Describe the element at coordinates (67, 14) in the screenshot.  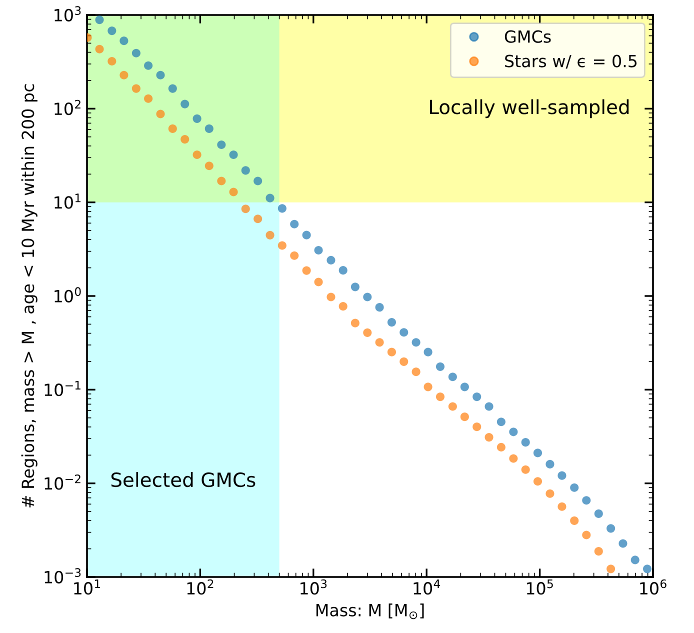
I see `y-tick-label: 10$^{3}$` at that location.